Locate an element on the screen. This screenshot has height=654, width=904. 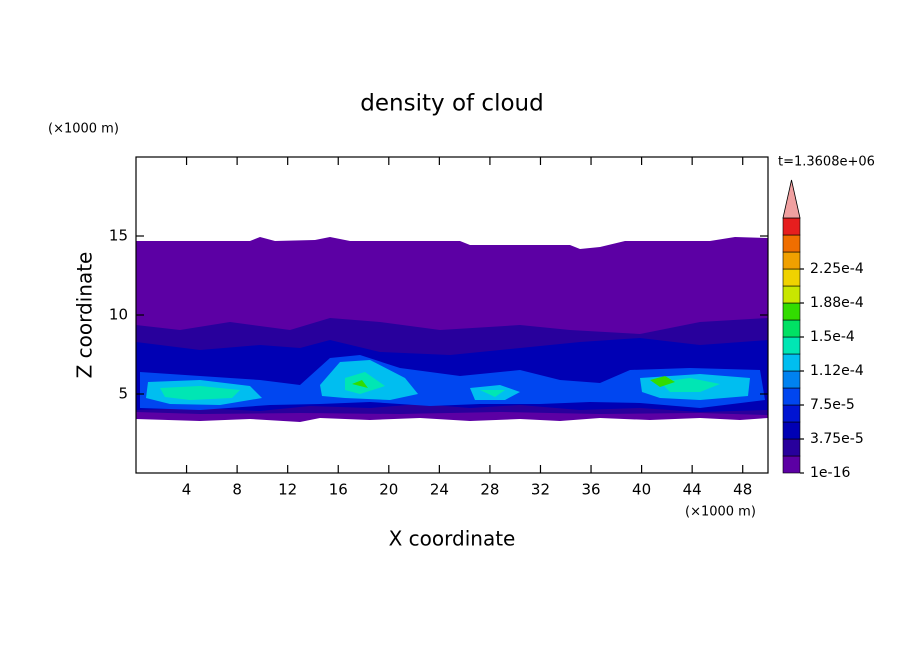
colorbar-label: 1e-16 is located at coordinates (830, 473).